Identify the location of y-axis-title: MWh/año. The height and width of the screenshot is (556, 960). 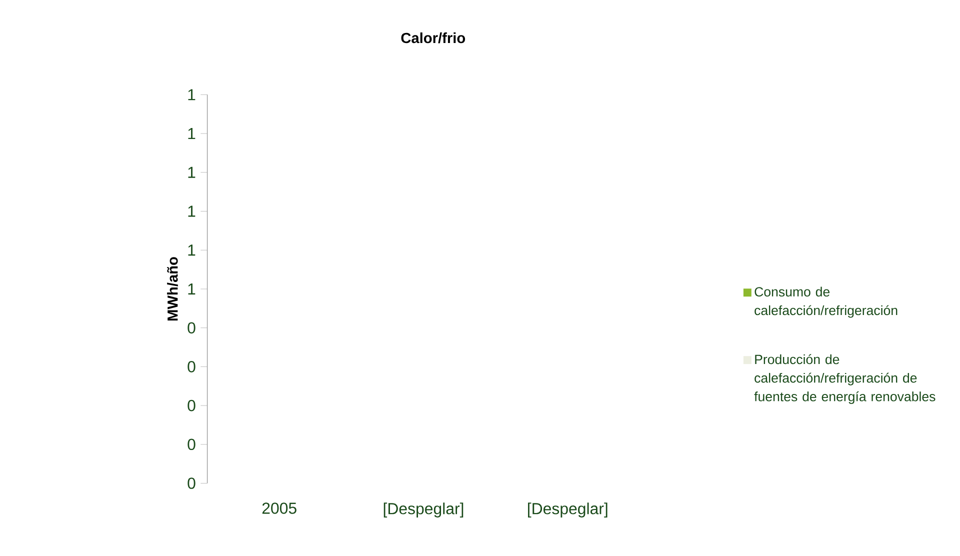
(172, 288).